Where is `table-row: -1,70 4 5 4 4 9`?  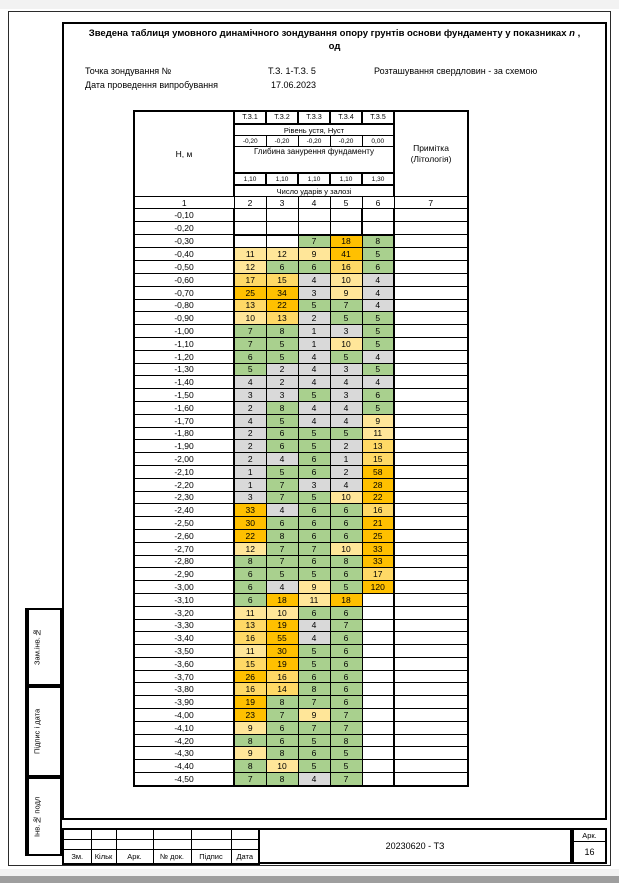
table-row: -1,70 4 5 4 4 9 is located at coordinates (301, 420).